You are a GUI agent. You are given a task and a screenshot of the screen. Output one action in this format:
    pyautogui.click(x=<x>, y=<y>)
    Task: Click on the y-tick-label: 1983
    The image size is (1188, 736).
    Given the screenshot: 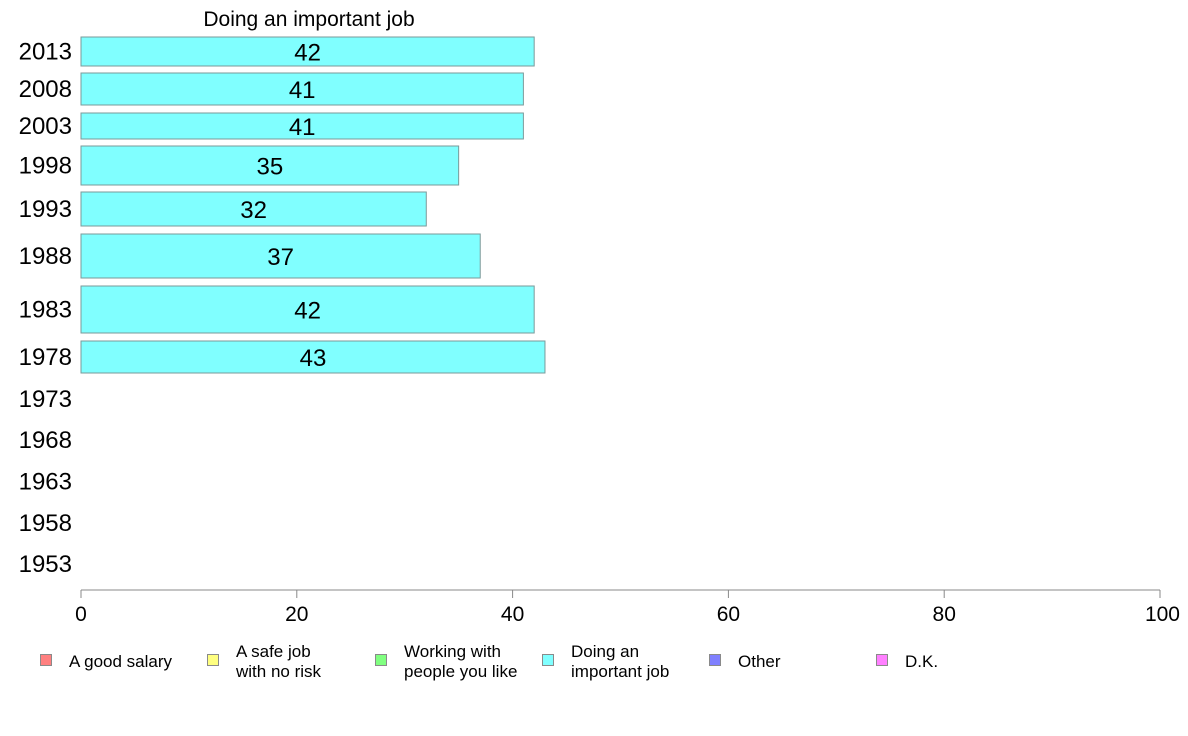 What is the action you would take?
    pyautogui.click(x=45, y=310)
    